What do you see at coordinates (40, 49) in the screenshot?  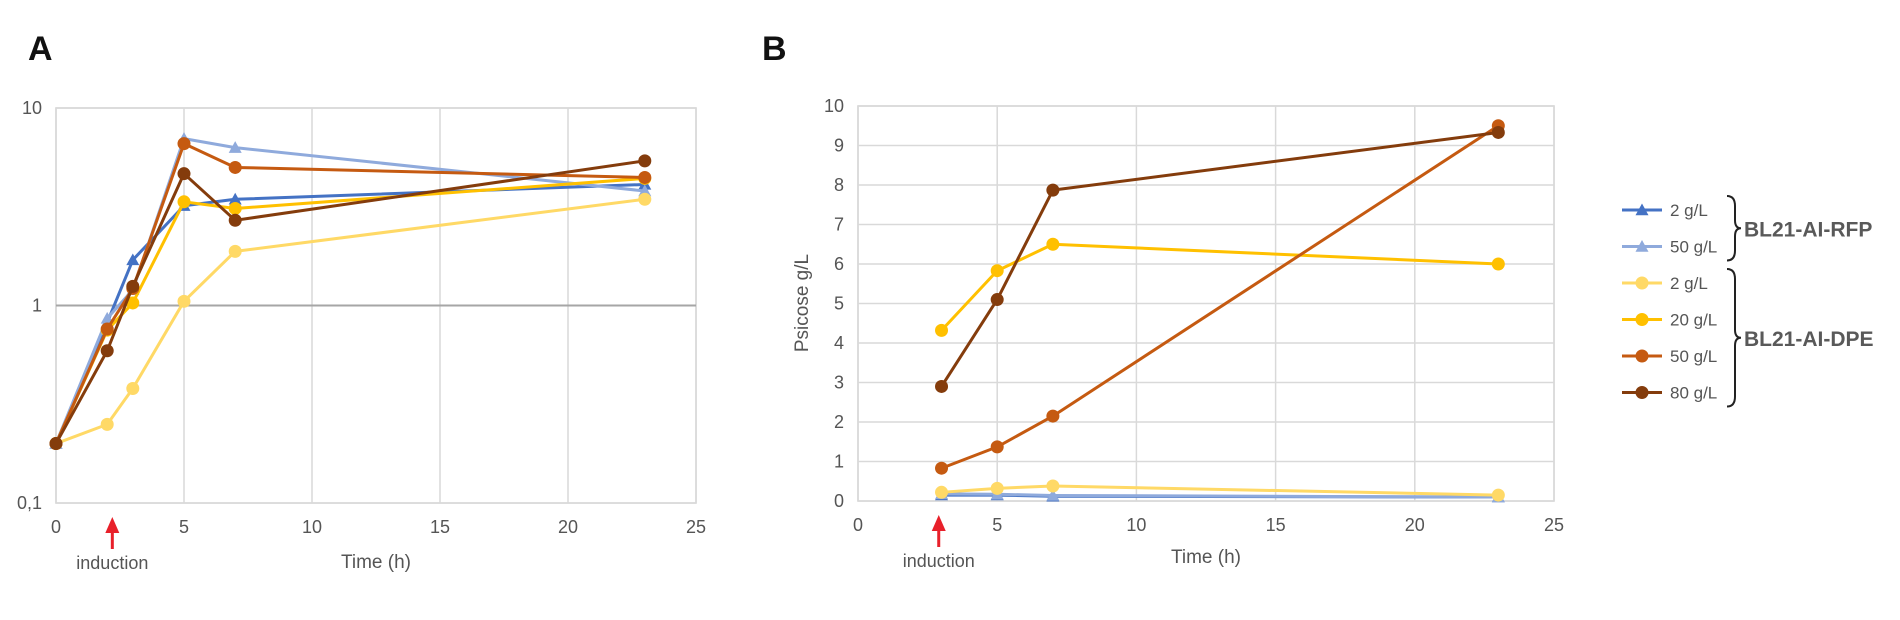 I see `panel-a-letter: A` at bounding box center [40, 49].